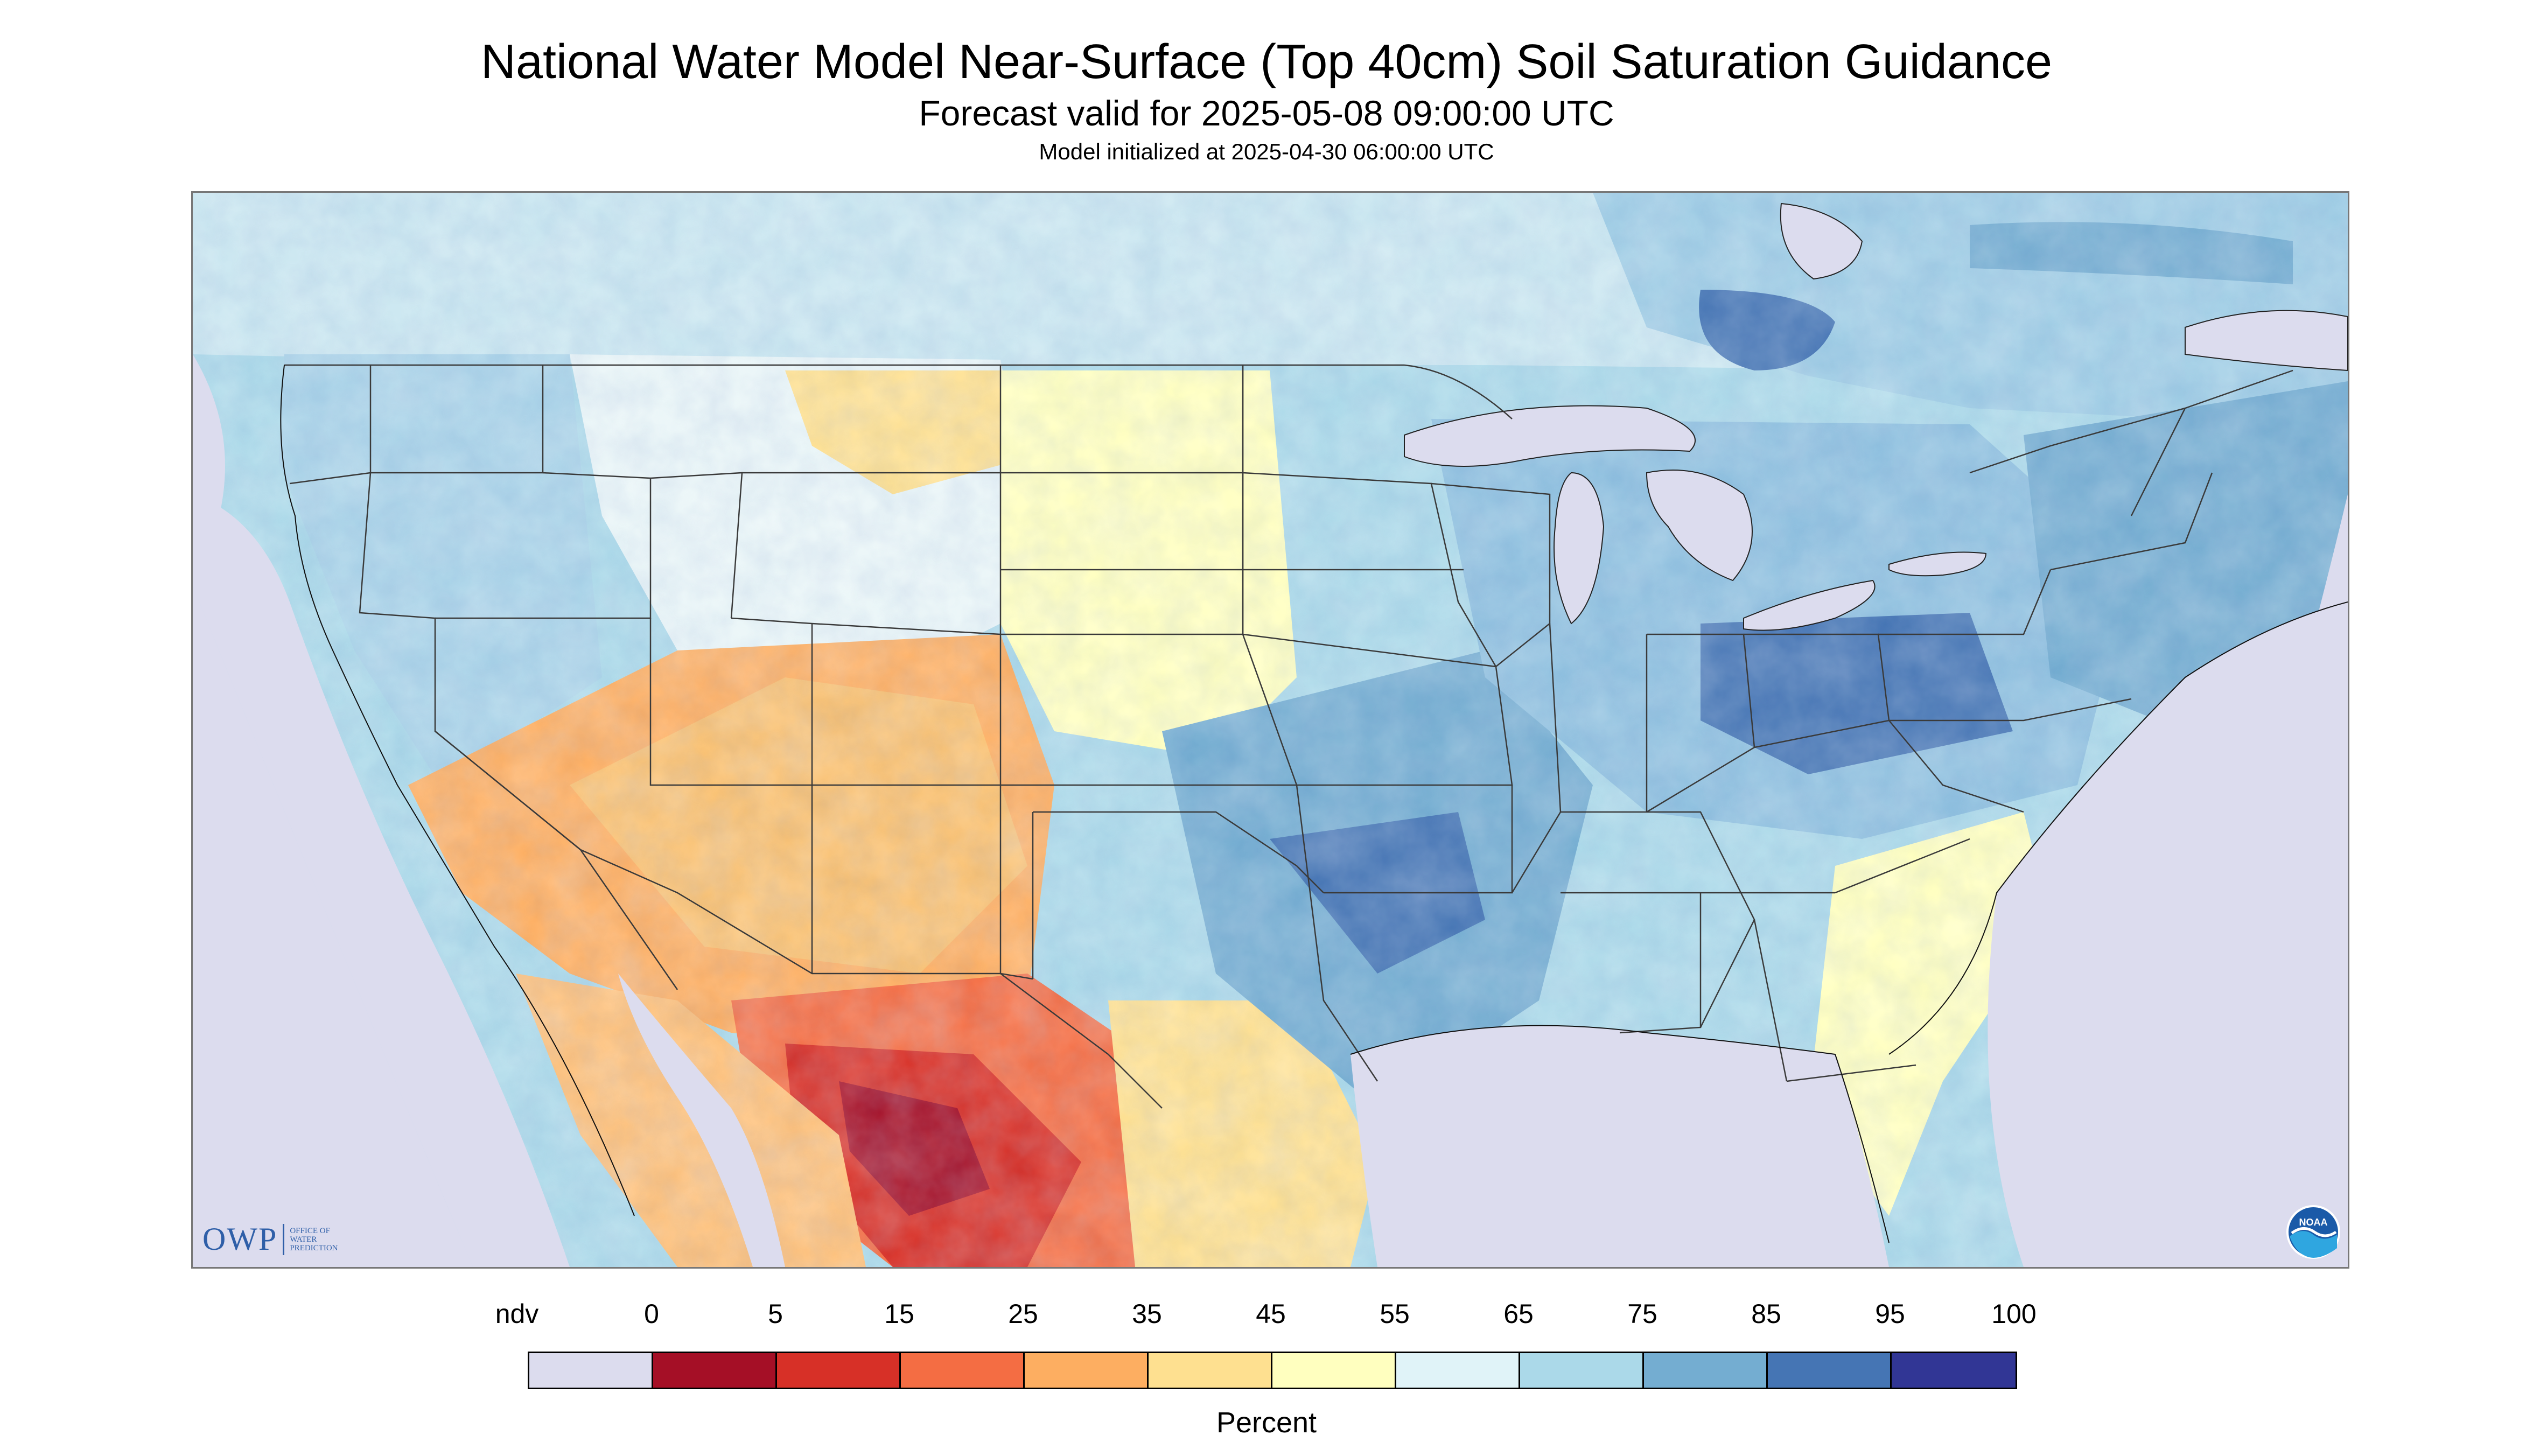 The image size is (2533, 1456). What do you see at coordinates (517, 1314) in the screenshot?
I see `legend-tick-0: ndv` at bounding box center [517, 1314].